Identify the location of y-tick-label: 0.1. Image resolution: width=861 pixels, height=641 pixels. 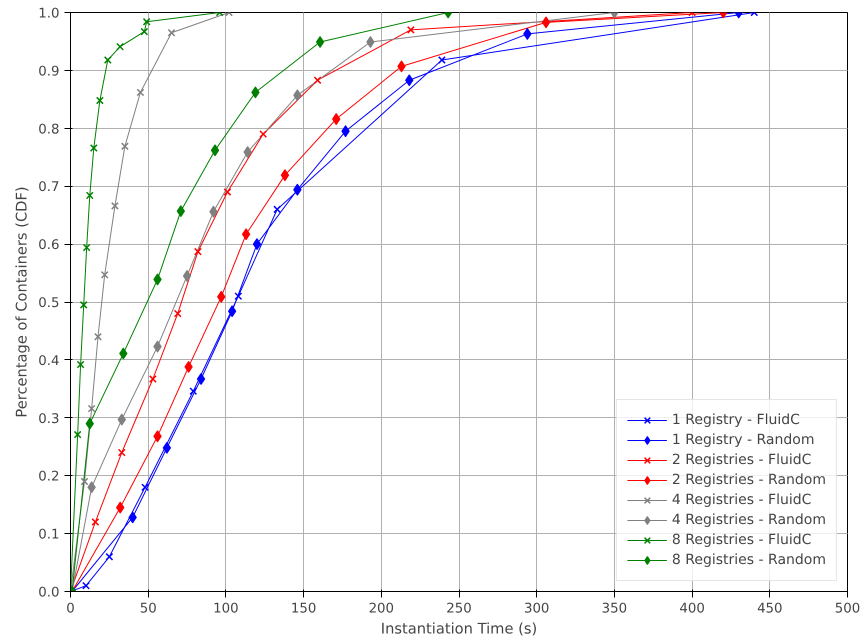
(49, 535).